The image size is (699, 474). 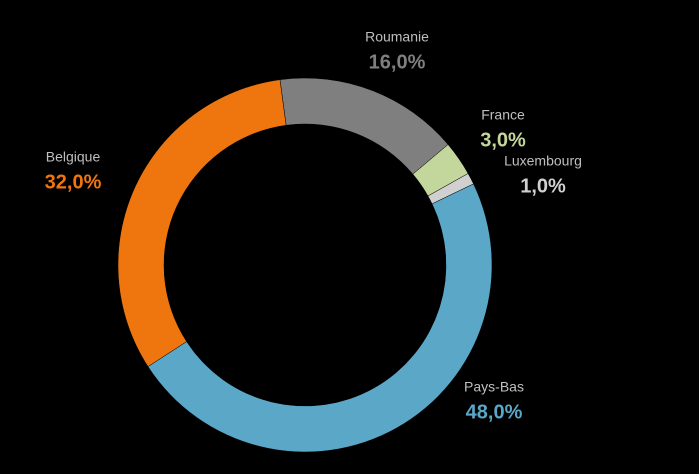 I want to click on category-label: France, so click(x=503, y=115).